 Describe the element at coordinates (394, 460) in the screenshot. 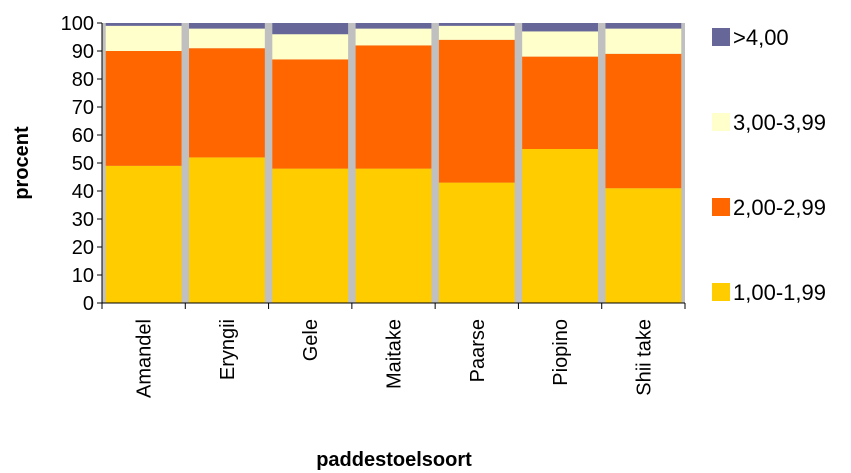

I see `x-axis-title: paddestoelsoort` at that location.